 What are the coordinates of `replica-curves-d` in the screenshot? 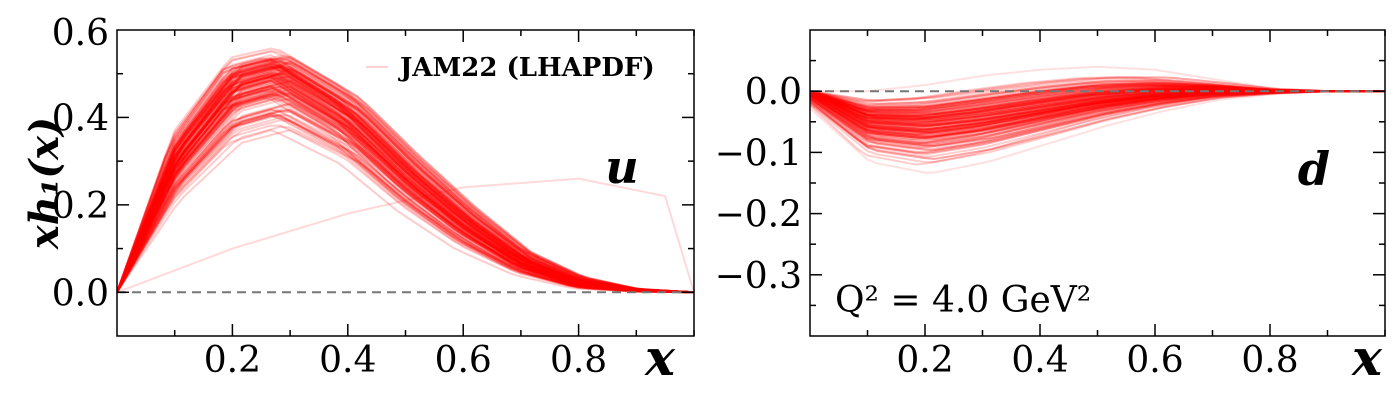 It's located at (1097, 119).